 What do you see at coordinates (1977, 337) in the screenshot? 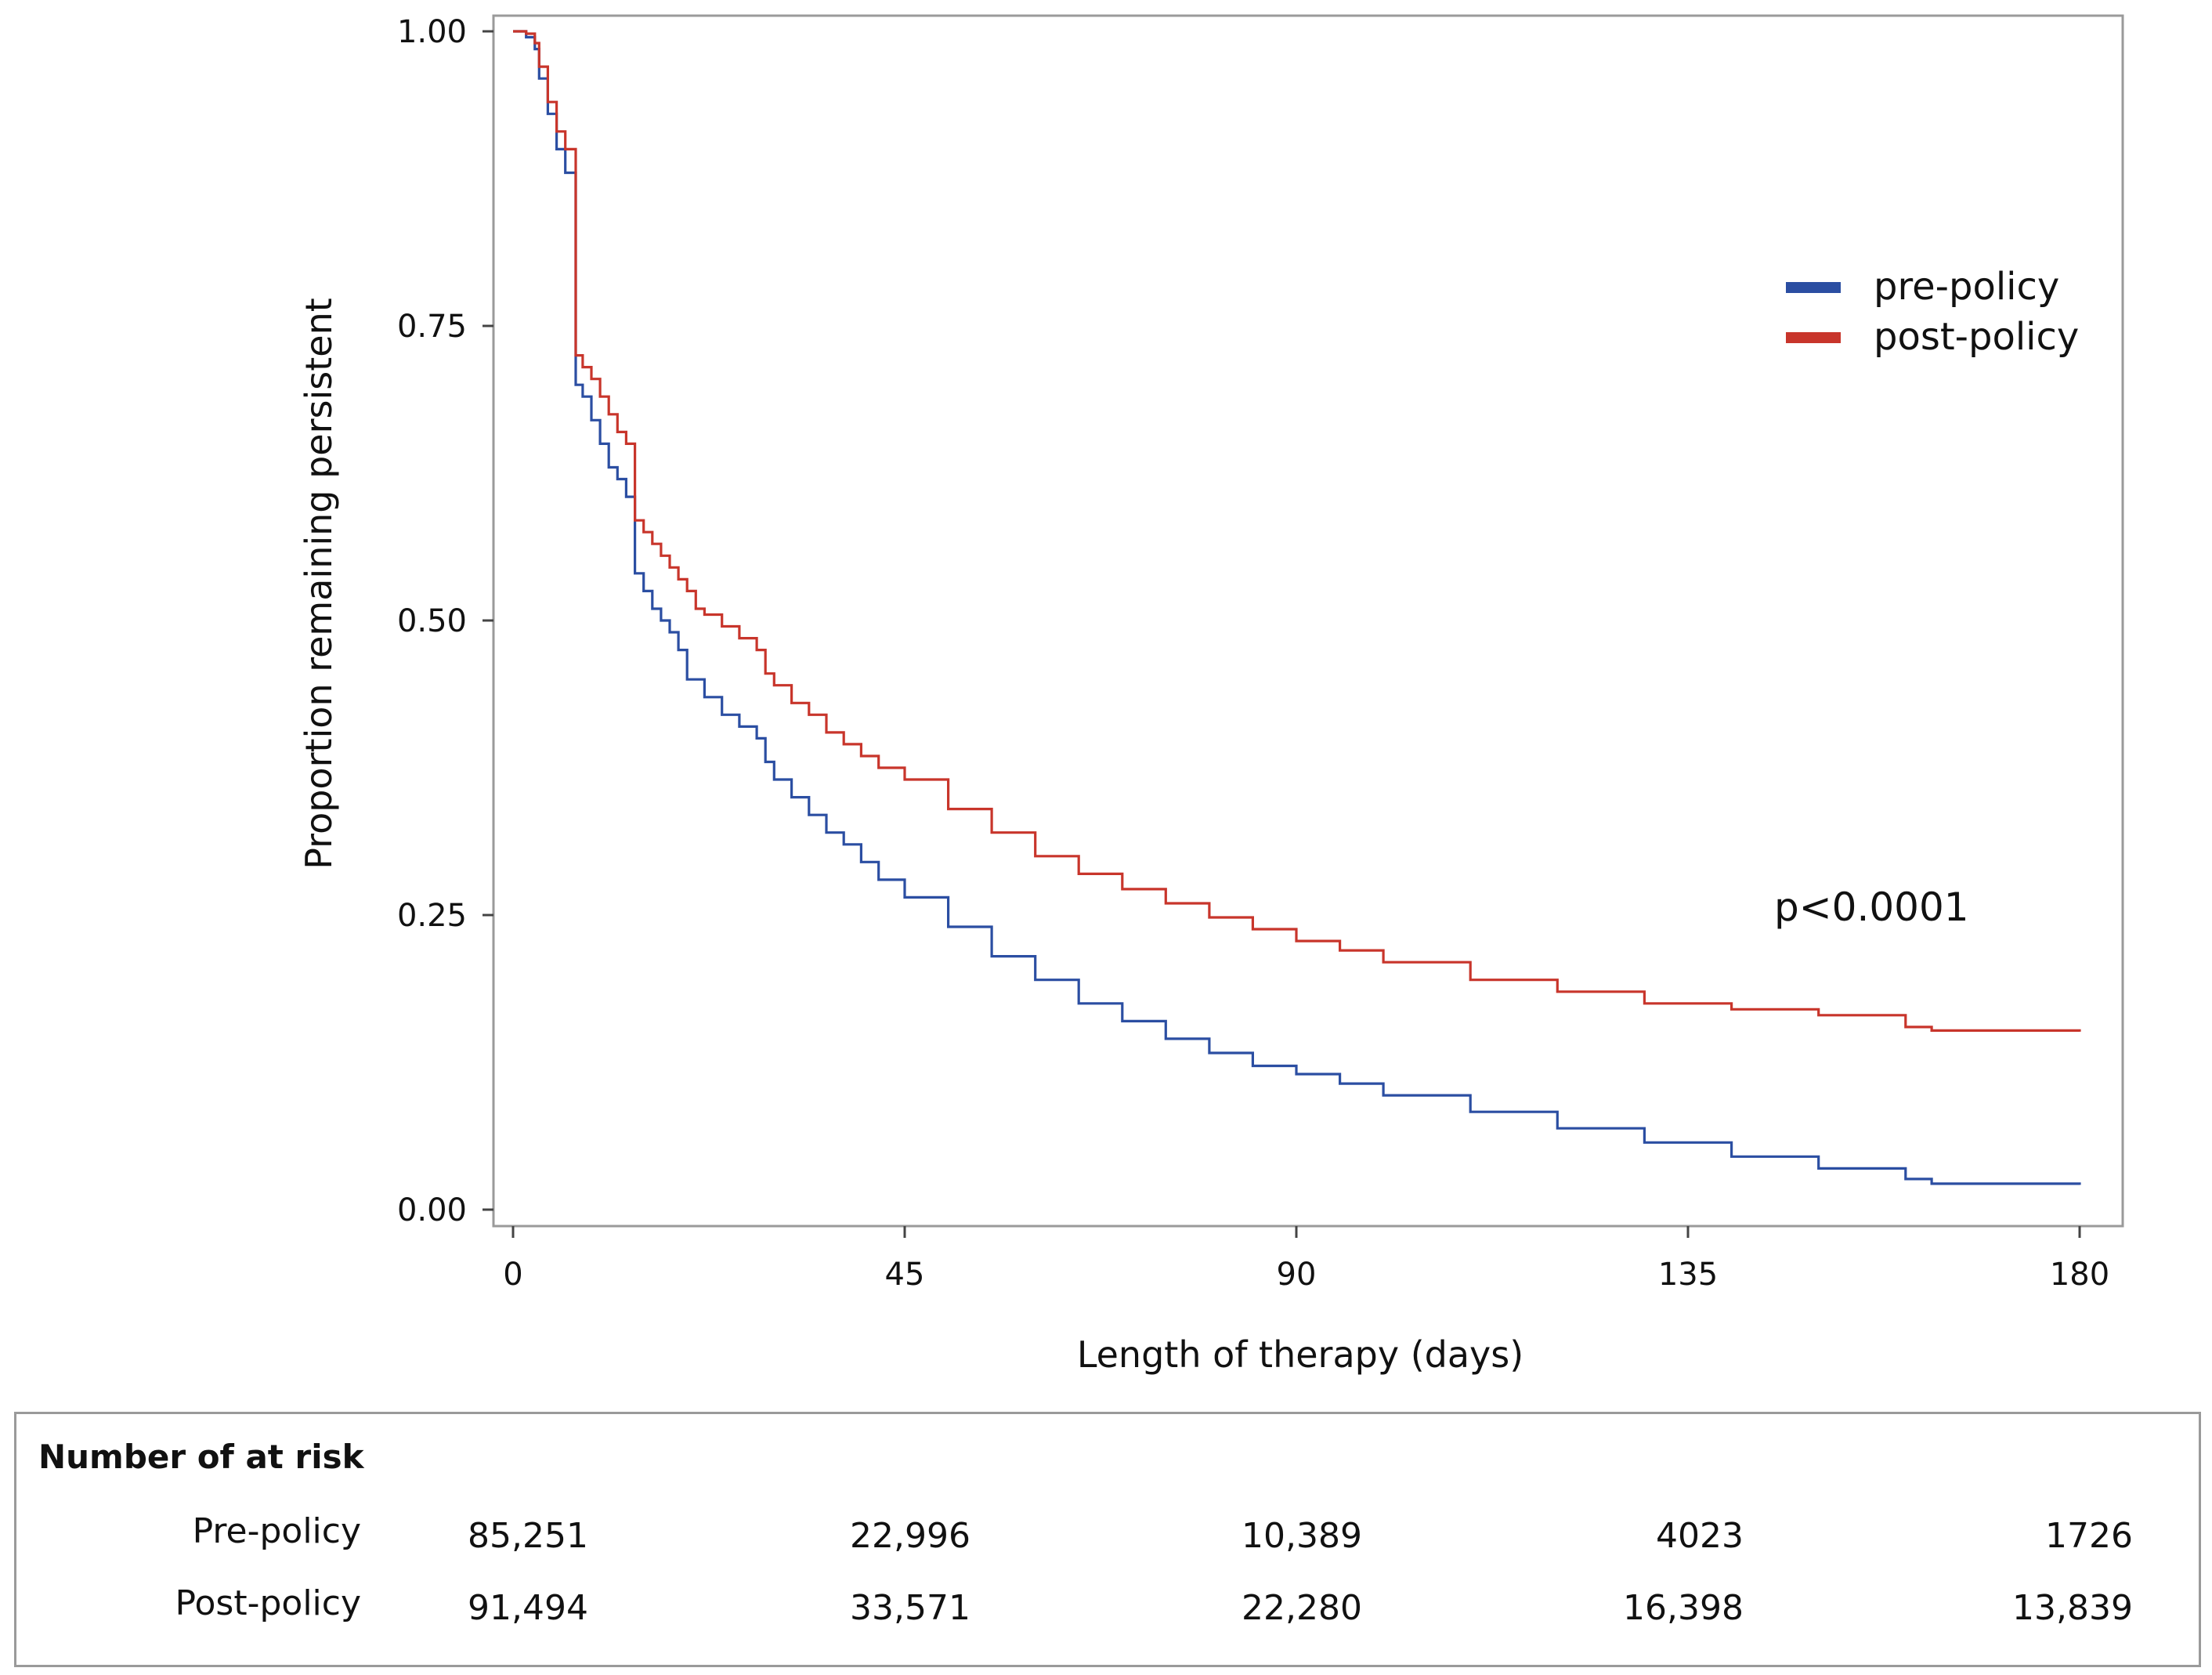
I see `legend-label-post-policy: post-policy` at bounding box center [1977, 337].